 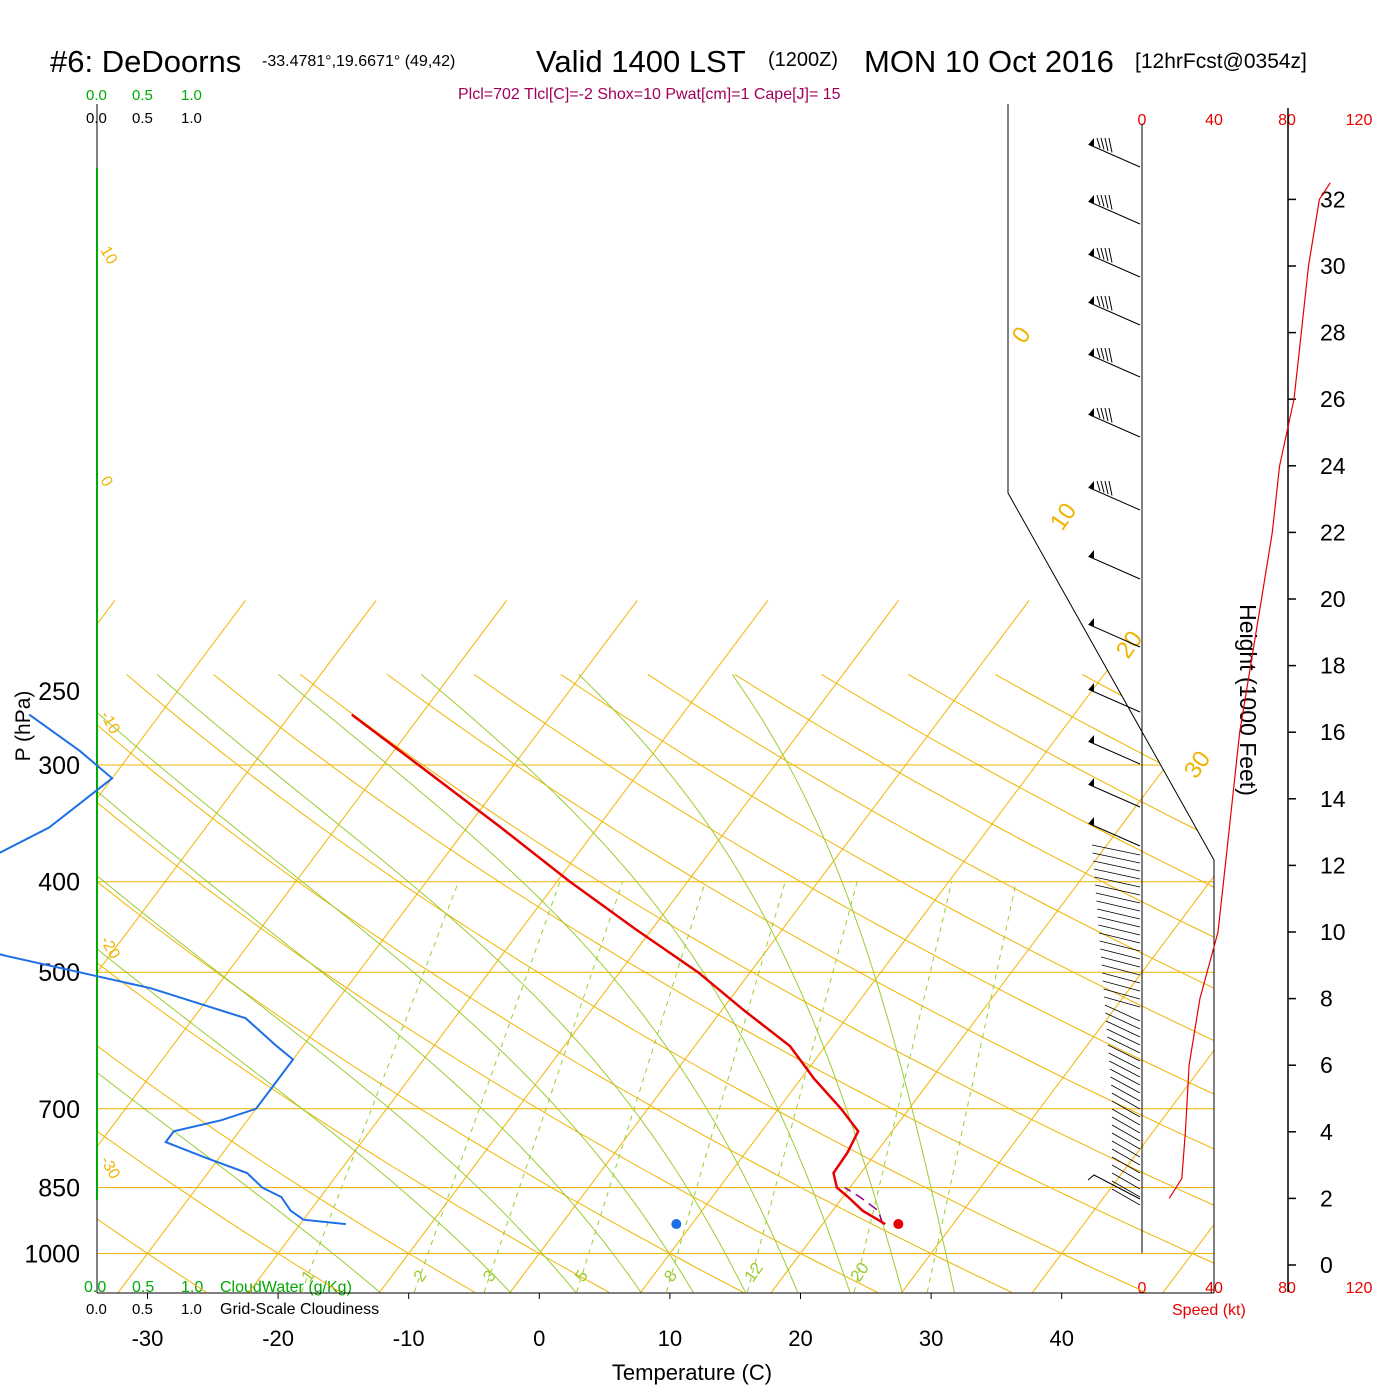 What do you see at coordinates (286, 1287) in the screenshot?
I see `cloudwater-label: CloudWater (g/Kg)` at bounding box center [286, 1287].